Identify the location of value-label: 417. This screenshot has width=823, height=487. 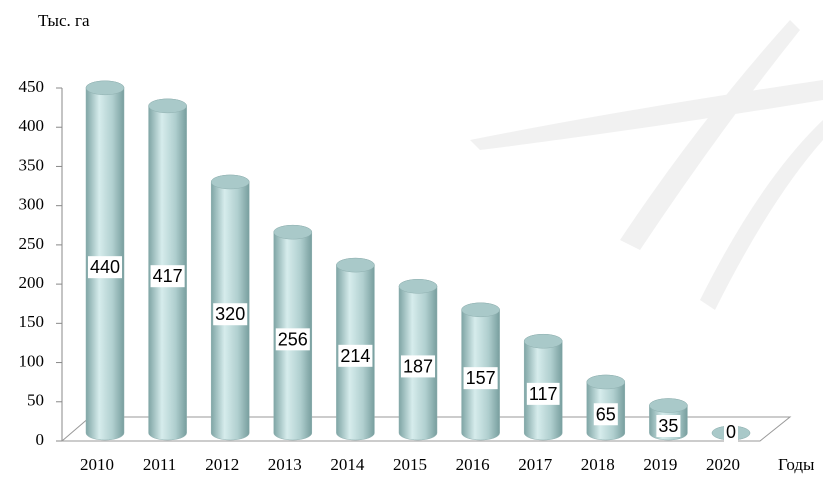
(168, 276).